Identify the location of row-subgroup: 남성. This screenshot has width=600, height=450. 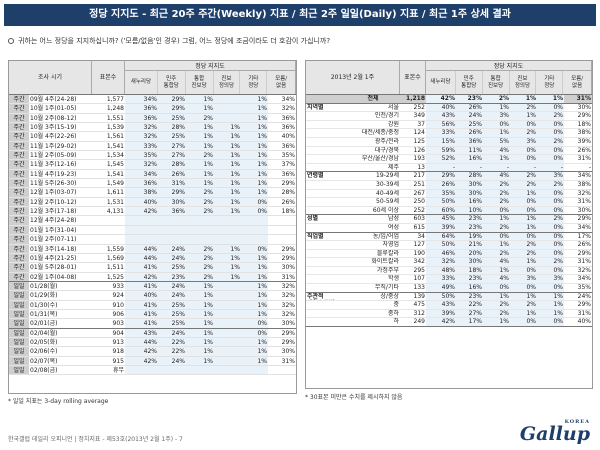
(393, 219).